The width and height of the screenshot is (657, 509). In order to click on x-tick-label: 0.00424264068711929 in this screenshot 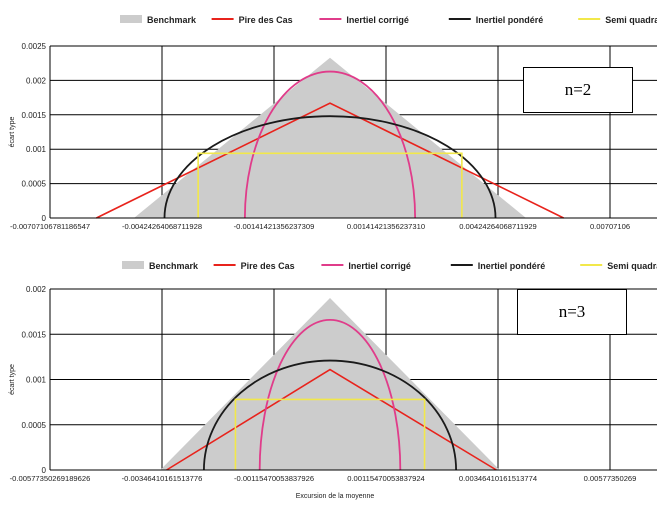, I will do `click(498, 226)`.